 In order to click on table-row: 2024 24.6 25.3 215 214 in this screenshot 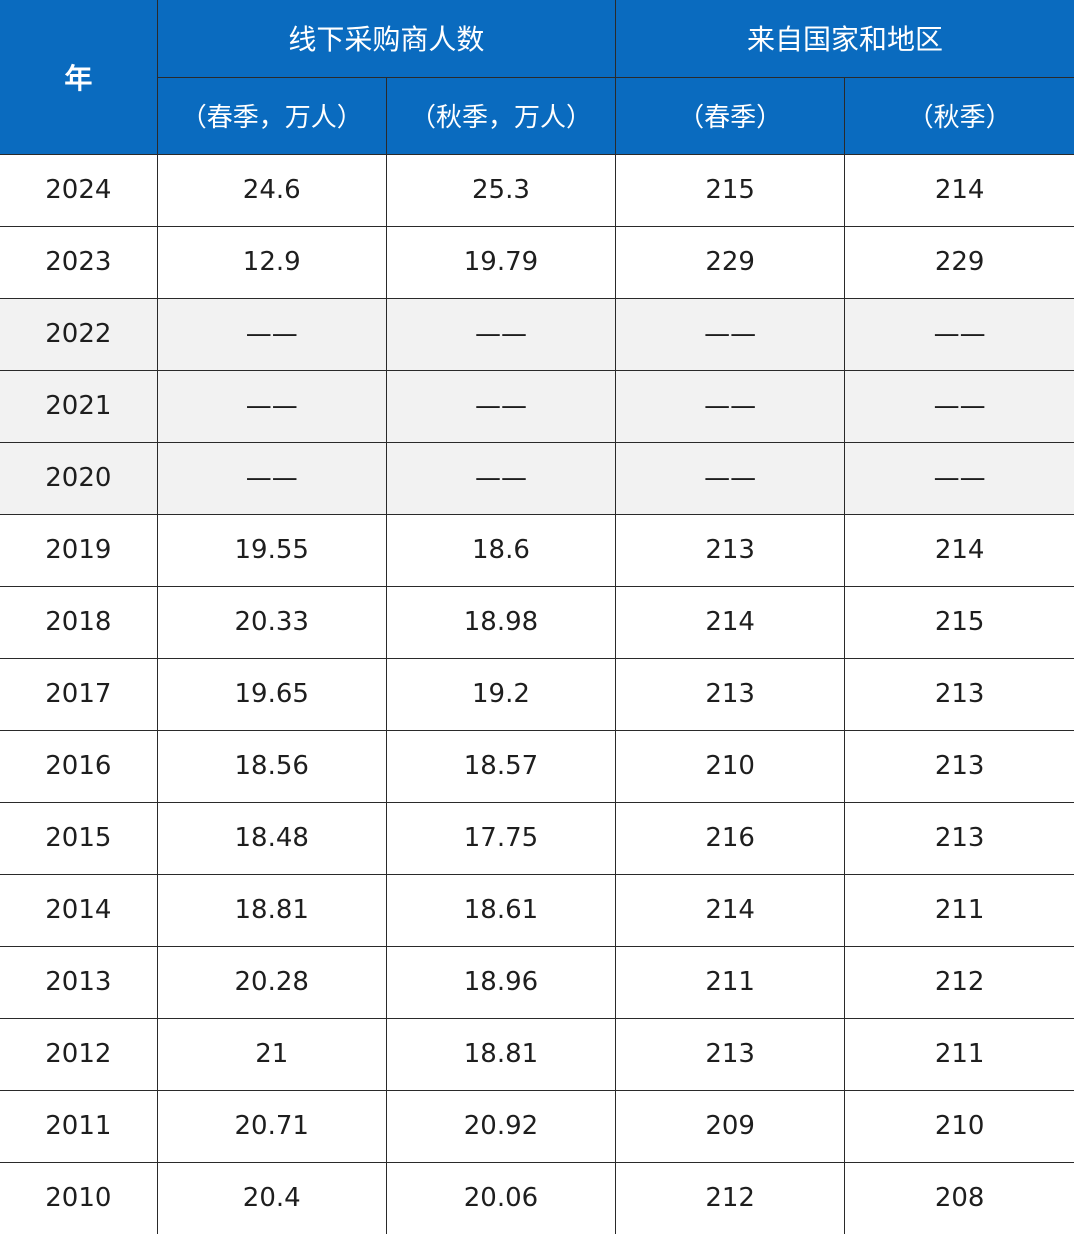, I will do `click(537, 190)`.